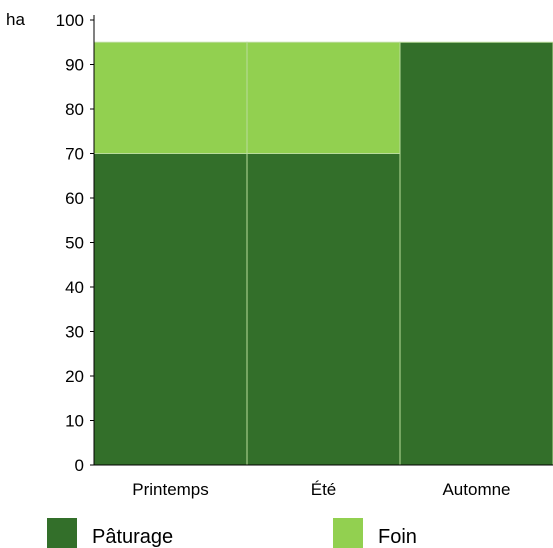  Describe the element at coordinates (74, 376) in the screenshot. I see `y-tick-label: 20` at that location.